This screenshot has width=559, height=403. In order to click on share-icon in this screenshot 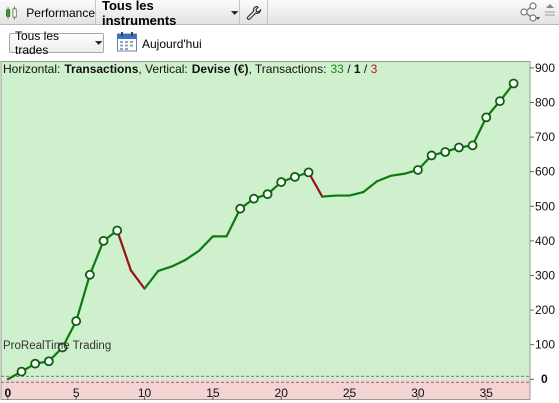, I will do `click(530, 12)`.